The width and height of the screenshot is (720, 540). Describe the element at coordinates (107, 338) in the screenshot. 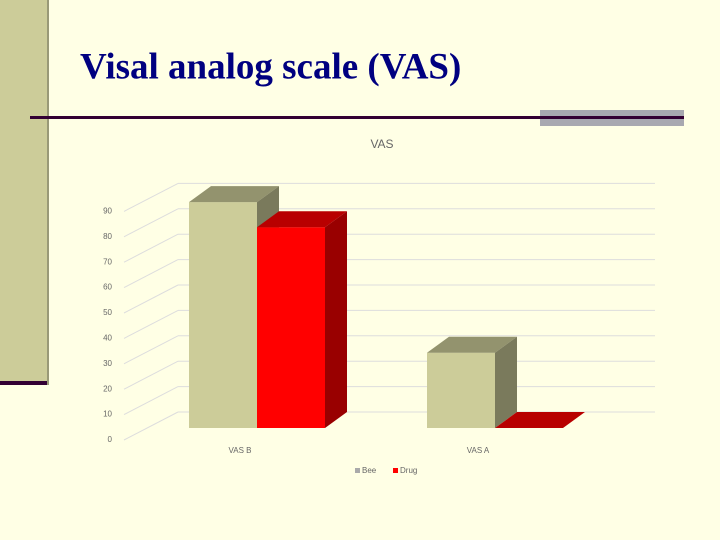

I see `y-tick-label: 40` at that location.